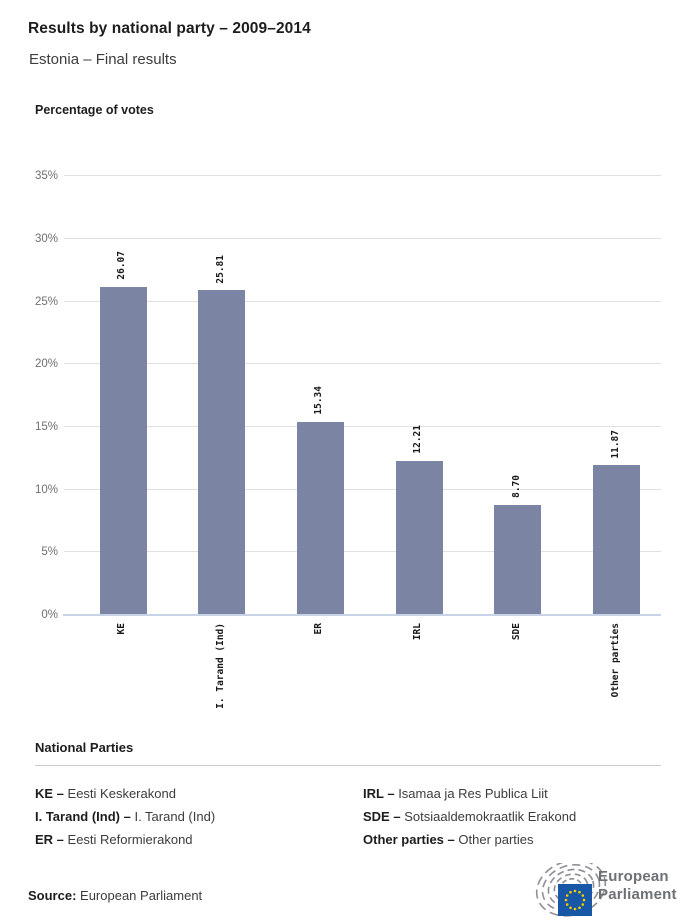 The height and width of the screenshot is (921, 700). Describe the element at coordinates (46, 301) in the screenshot. I see `y-axis-tick-label: 25%` at that location.